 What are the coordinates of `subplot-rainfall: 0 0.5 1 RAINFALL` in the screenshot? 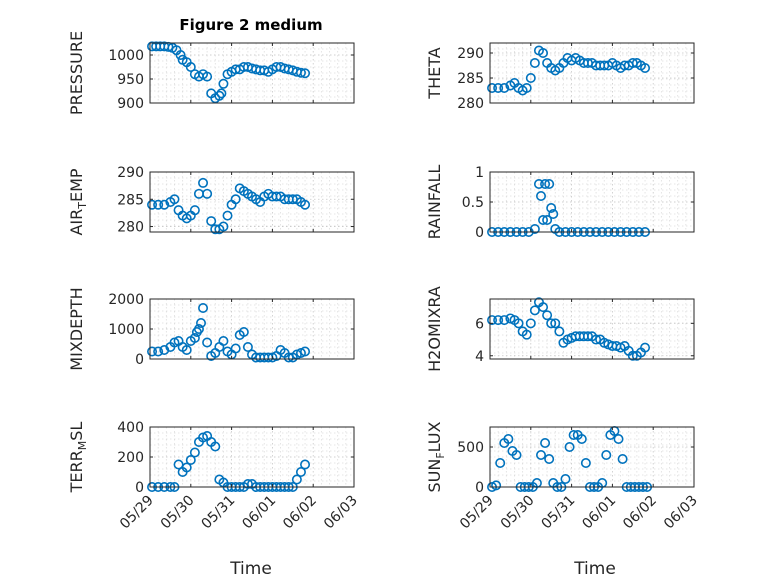 It's located at (560, 203).